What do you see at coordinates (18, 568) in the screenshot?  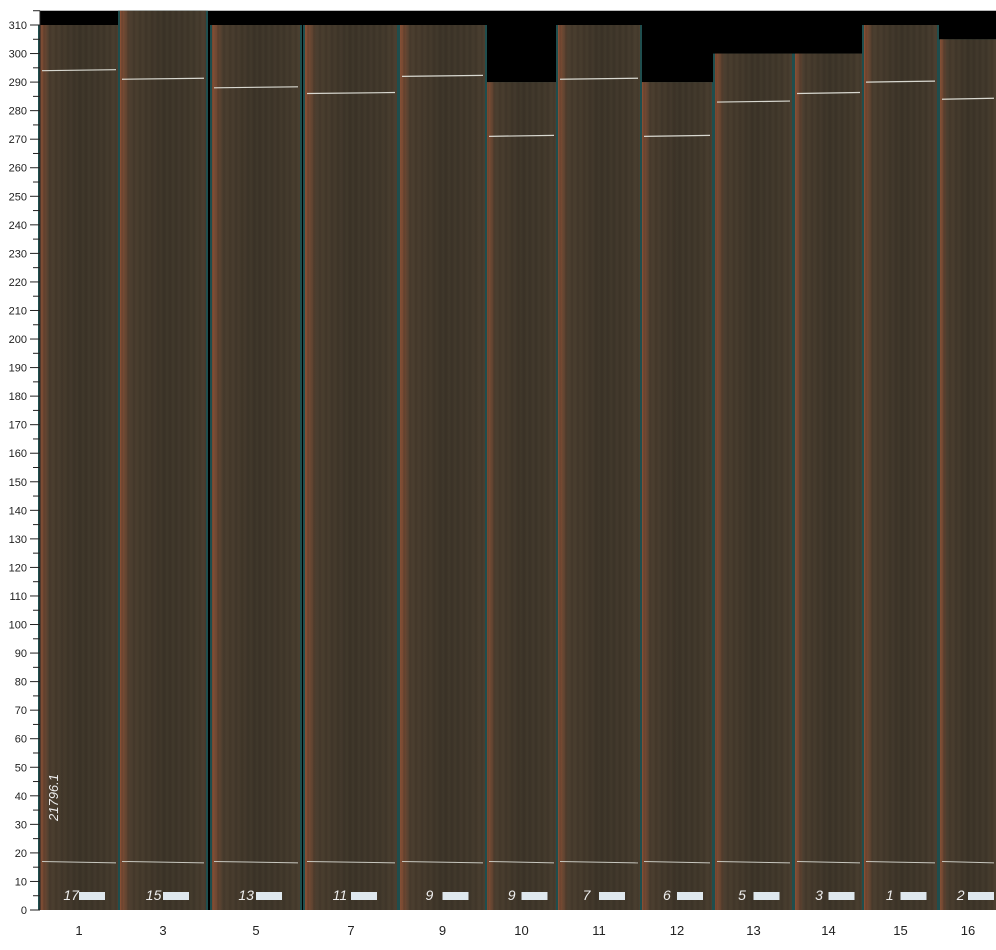 I see `y-tick-label: 120` at bounding box center [18, 568].